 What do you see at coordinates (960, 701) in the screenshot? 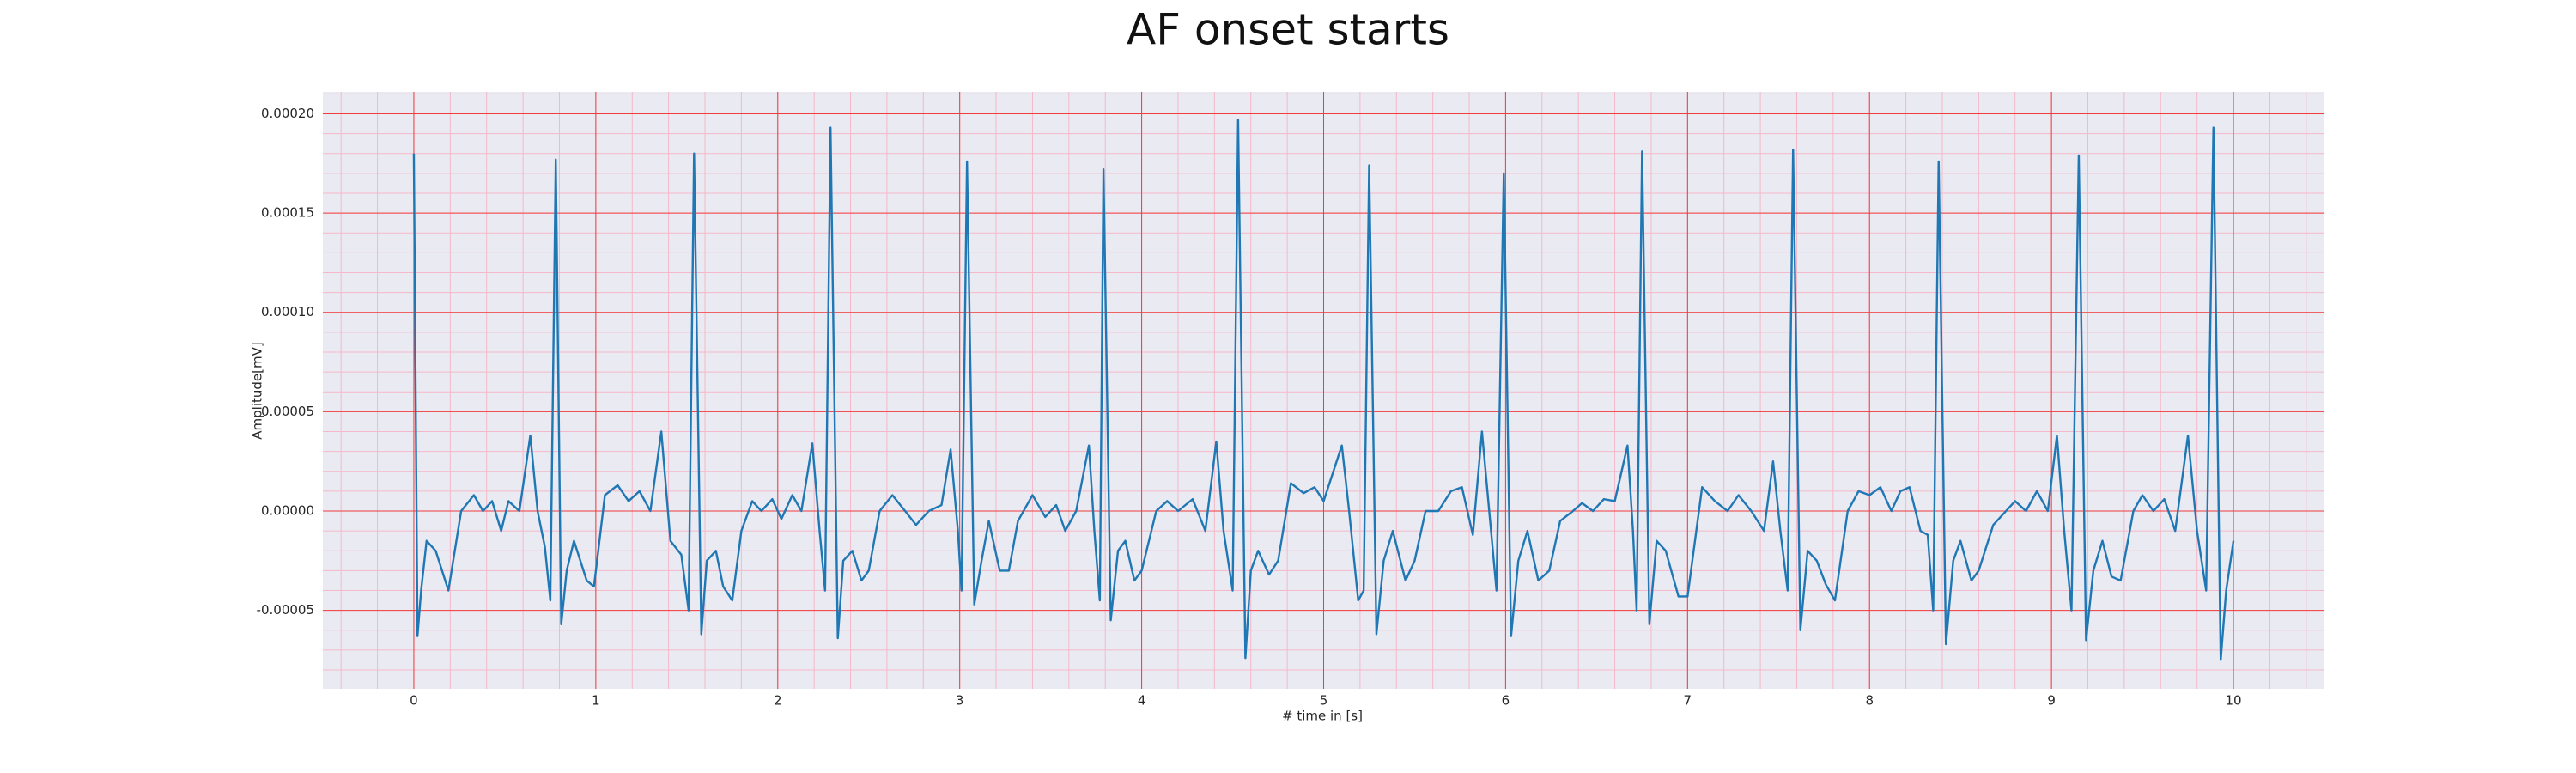
I see `x-tick-label: 3` at bounding box center [960, 701].